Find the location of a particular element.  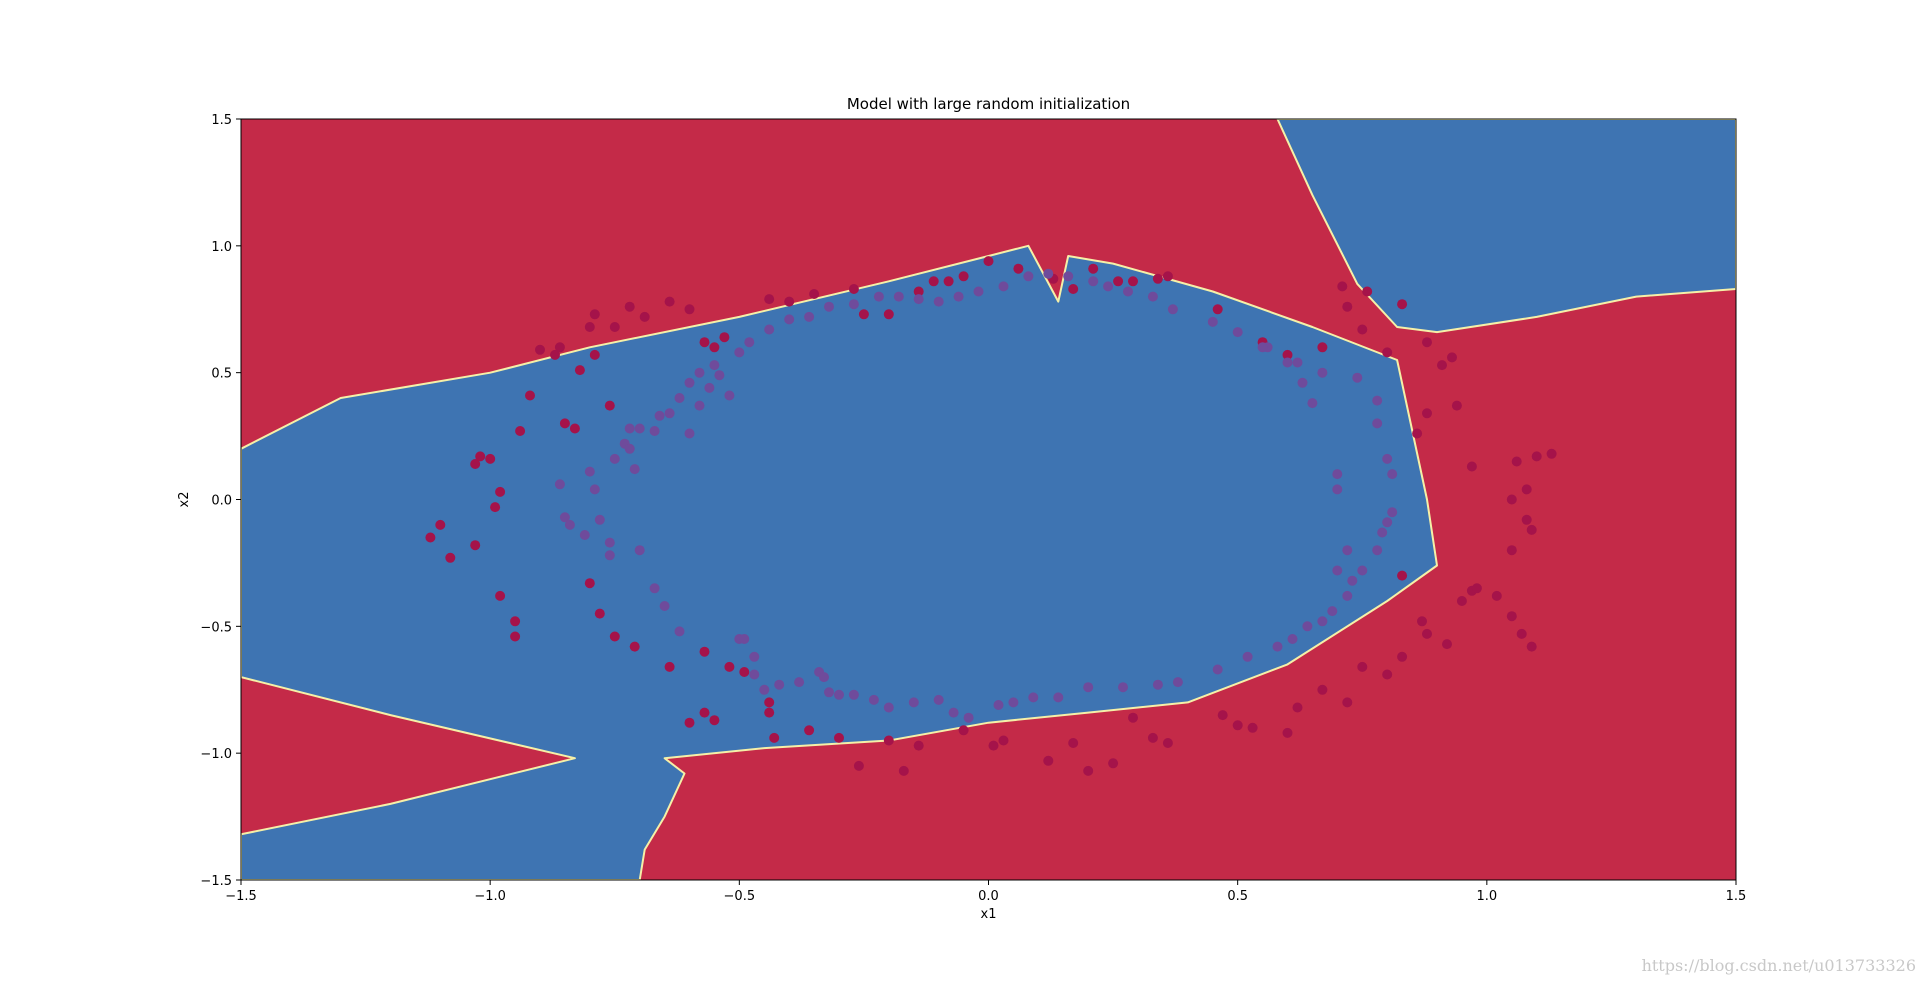

y-tick-label: 0.5 is located at coordinates (221, 374).